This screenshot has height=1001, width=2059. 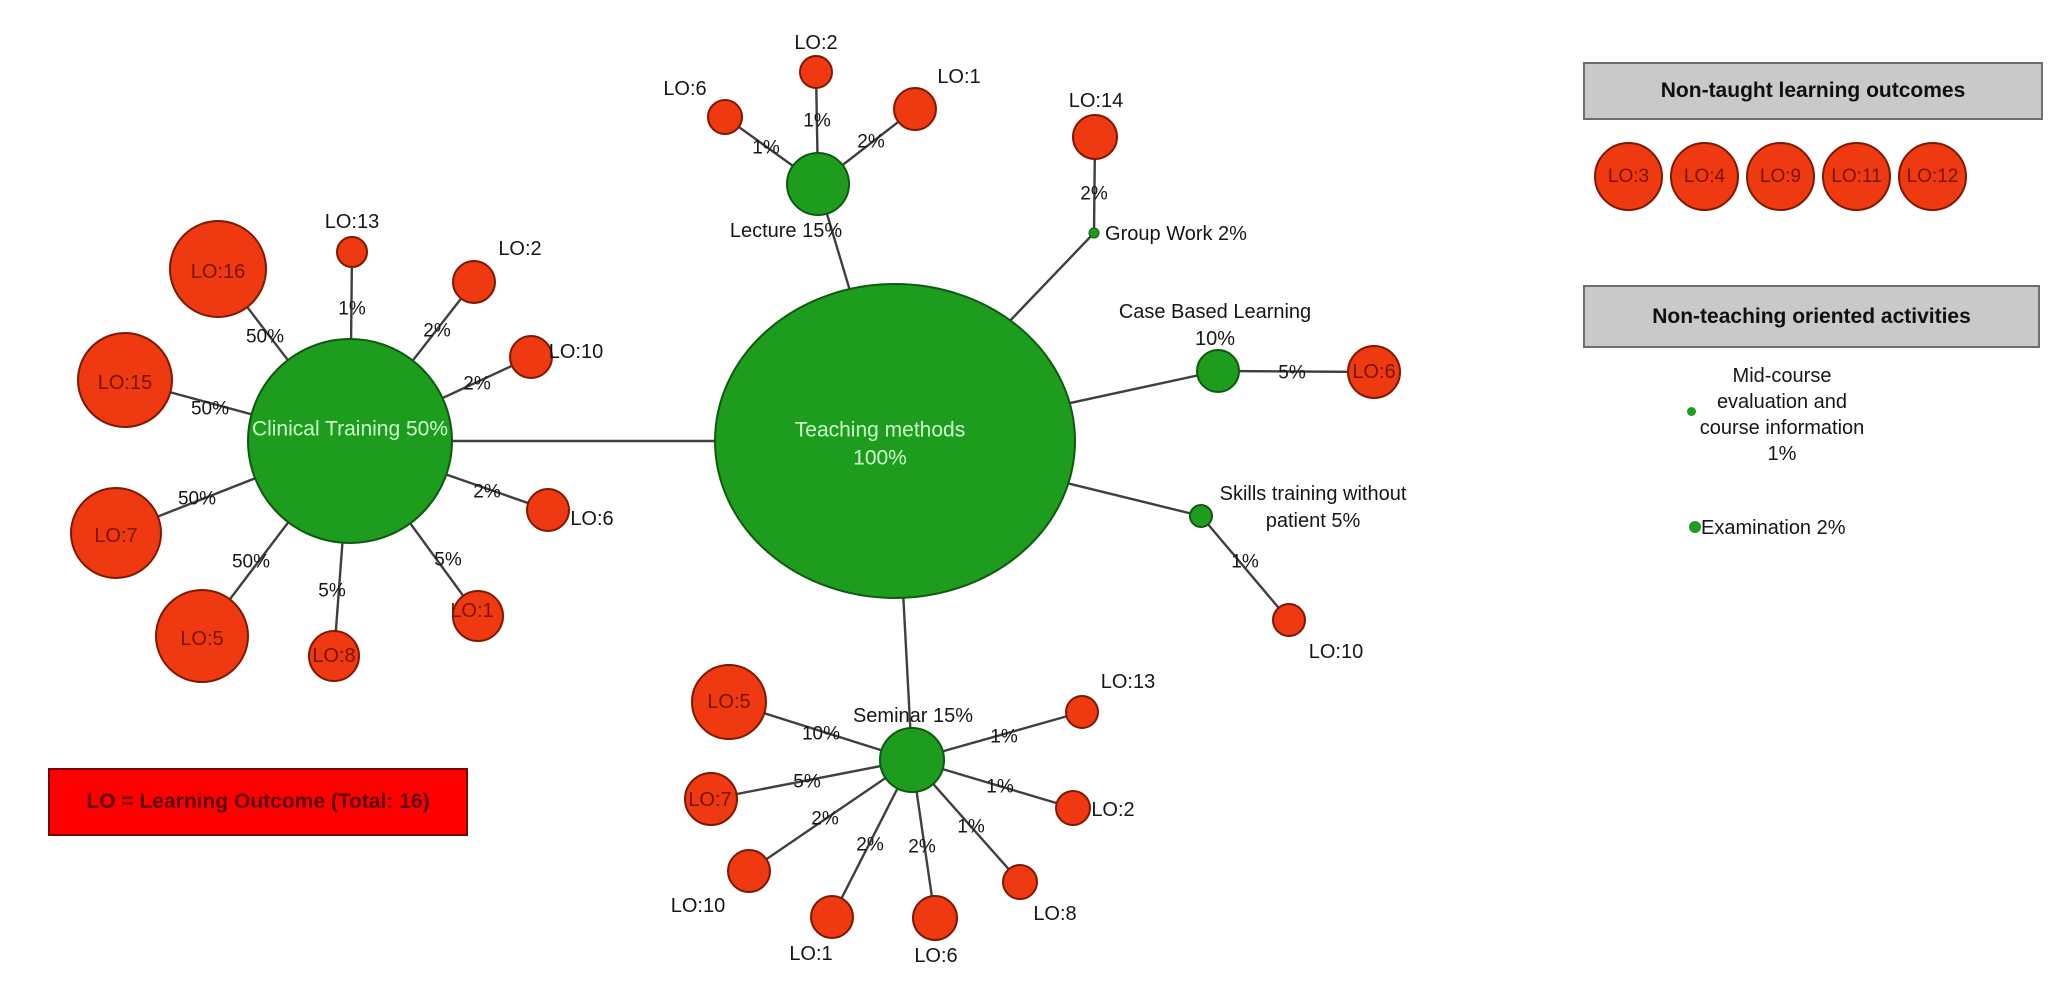 I want to click on node-seminar, so click(x=912, y=760).